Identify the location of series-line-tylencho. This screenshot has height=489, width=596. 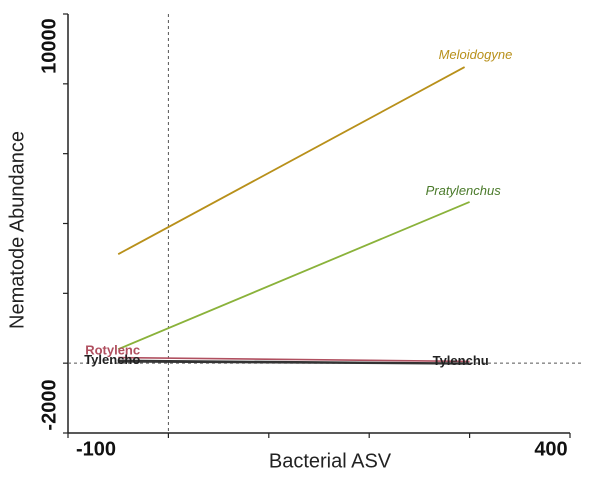
(294, 361).